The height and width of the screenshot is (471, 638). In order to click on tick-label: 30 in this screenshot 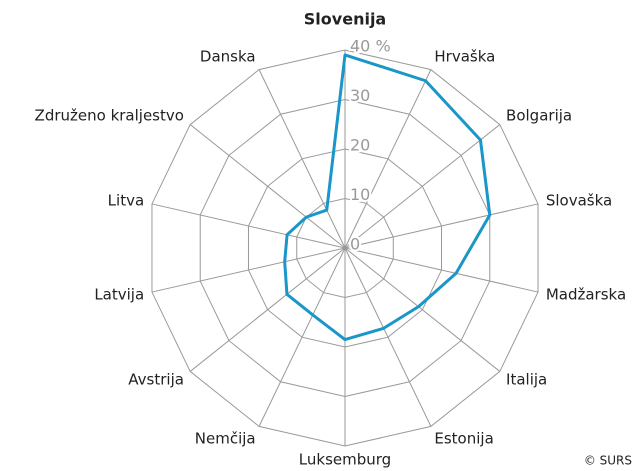, I will do `click(360, 95)`.